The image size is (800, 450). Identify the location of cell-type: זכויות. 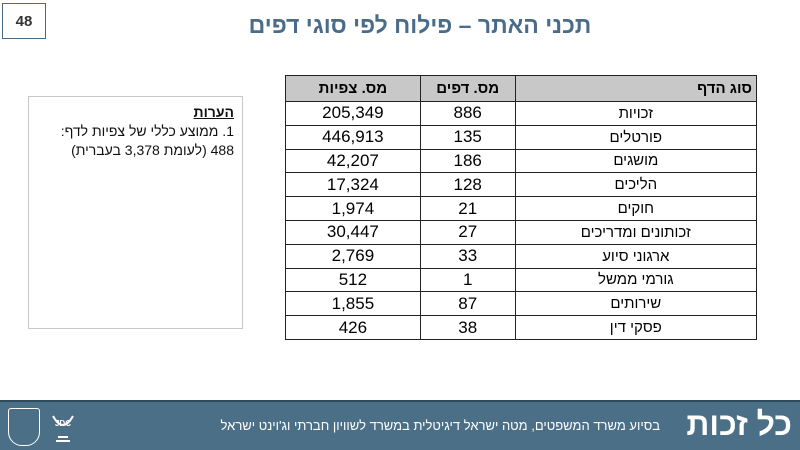
(636, 113).